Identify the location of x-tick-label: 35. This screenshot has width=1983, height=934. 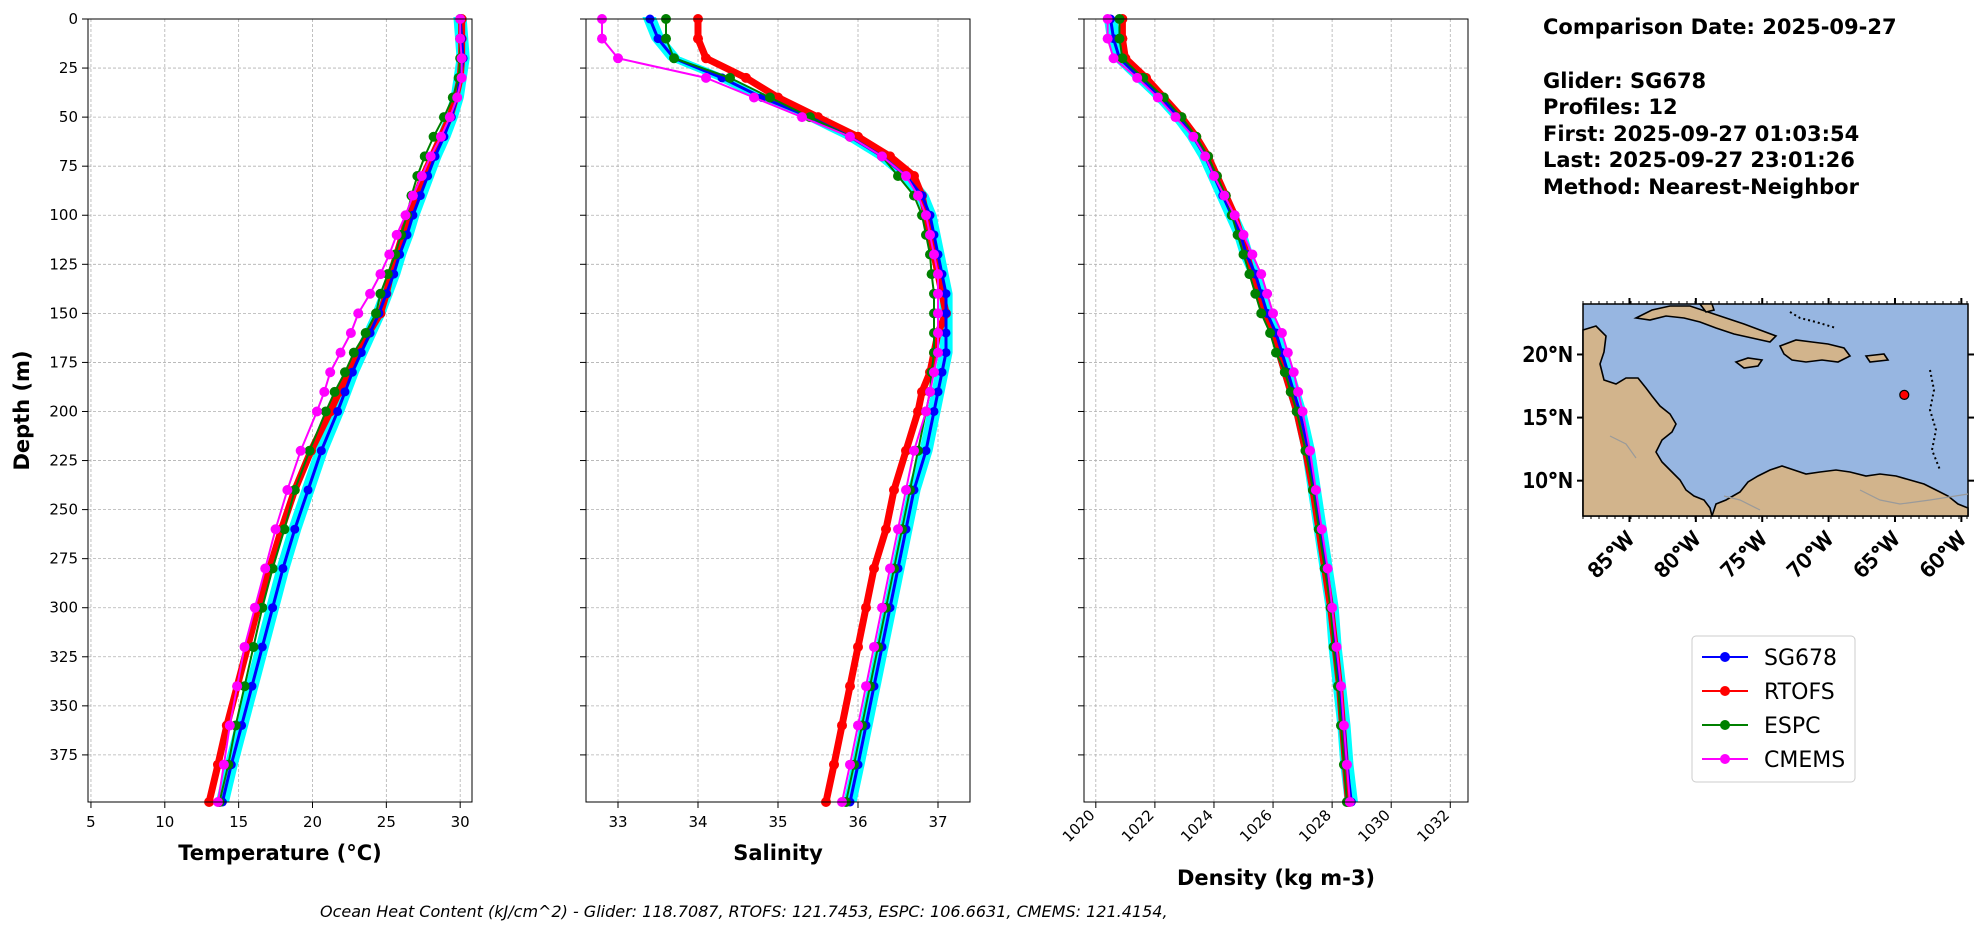
(777, 822).